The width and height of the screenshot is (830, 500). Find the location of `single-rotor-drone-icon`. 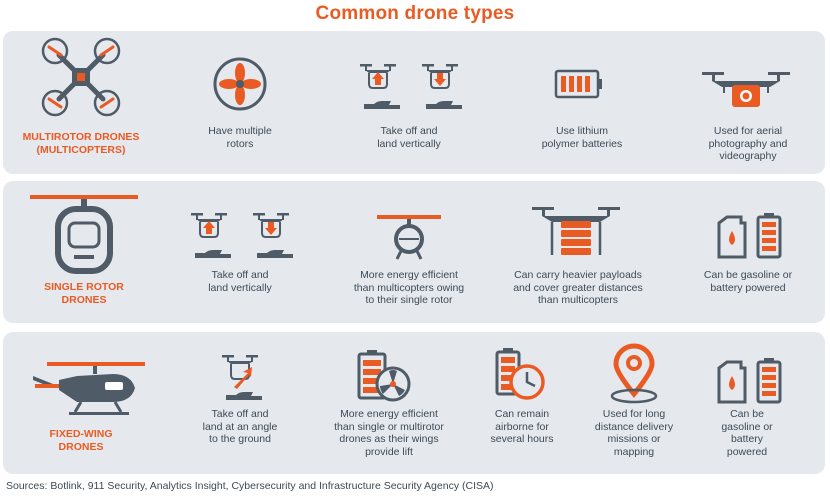

single-rotor-drone-icon is located at coordinates (84, 234).